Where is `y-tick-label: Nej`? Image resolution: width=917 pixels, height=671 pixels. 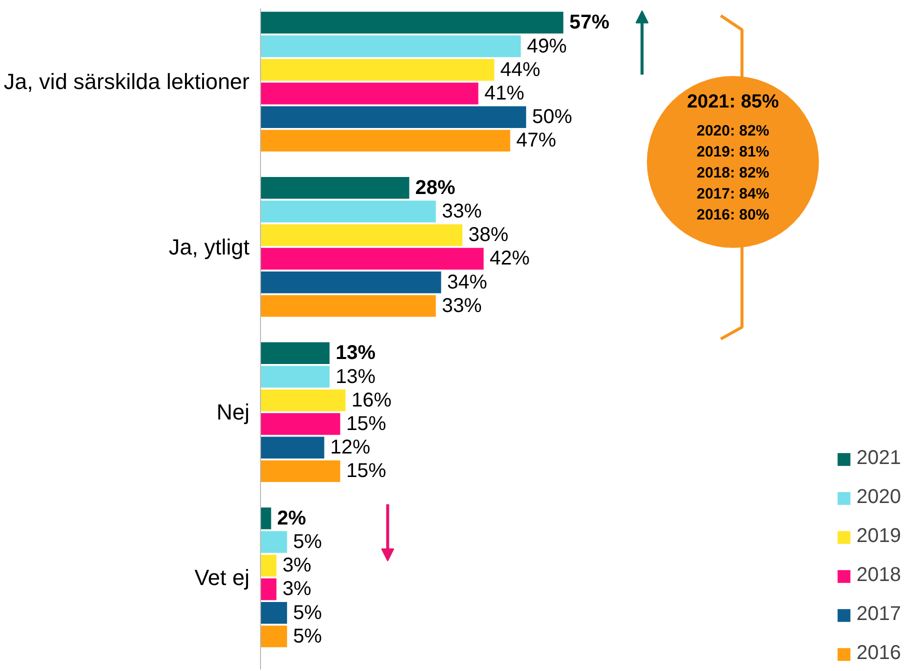 y-tick-label: Nej is located at coordinates (233, 412).